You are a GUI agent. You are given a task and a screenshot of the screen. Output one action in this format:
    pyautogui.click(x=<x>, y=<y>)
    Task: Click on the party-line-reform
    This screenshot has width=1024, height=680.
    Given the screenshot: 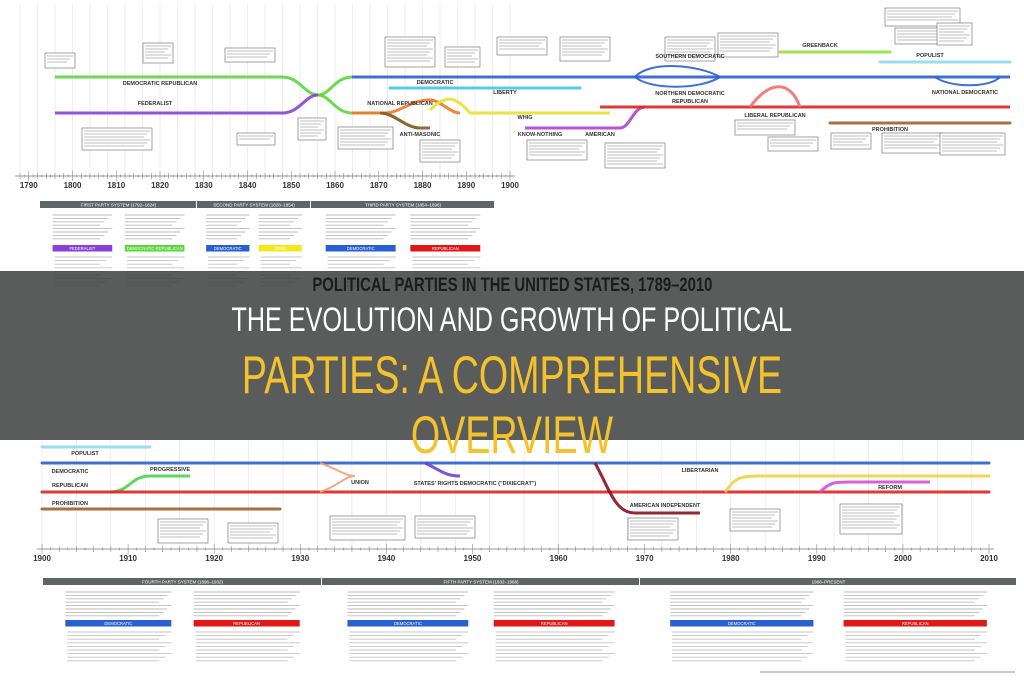 What is the action you would take?
    pyautogui.click(x=874, y=487)
    